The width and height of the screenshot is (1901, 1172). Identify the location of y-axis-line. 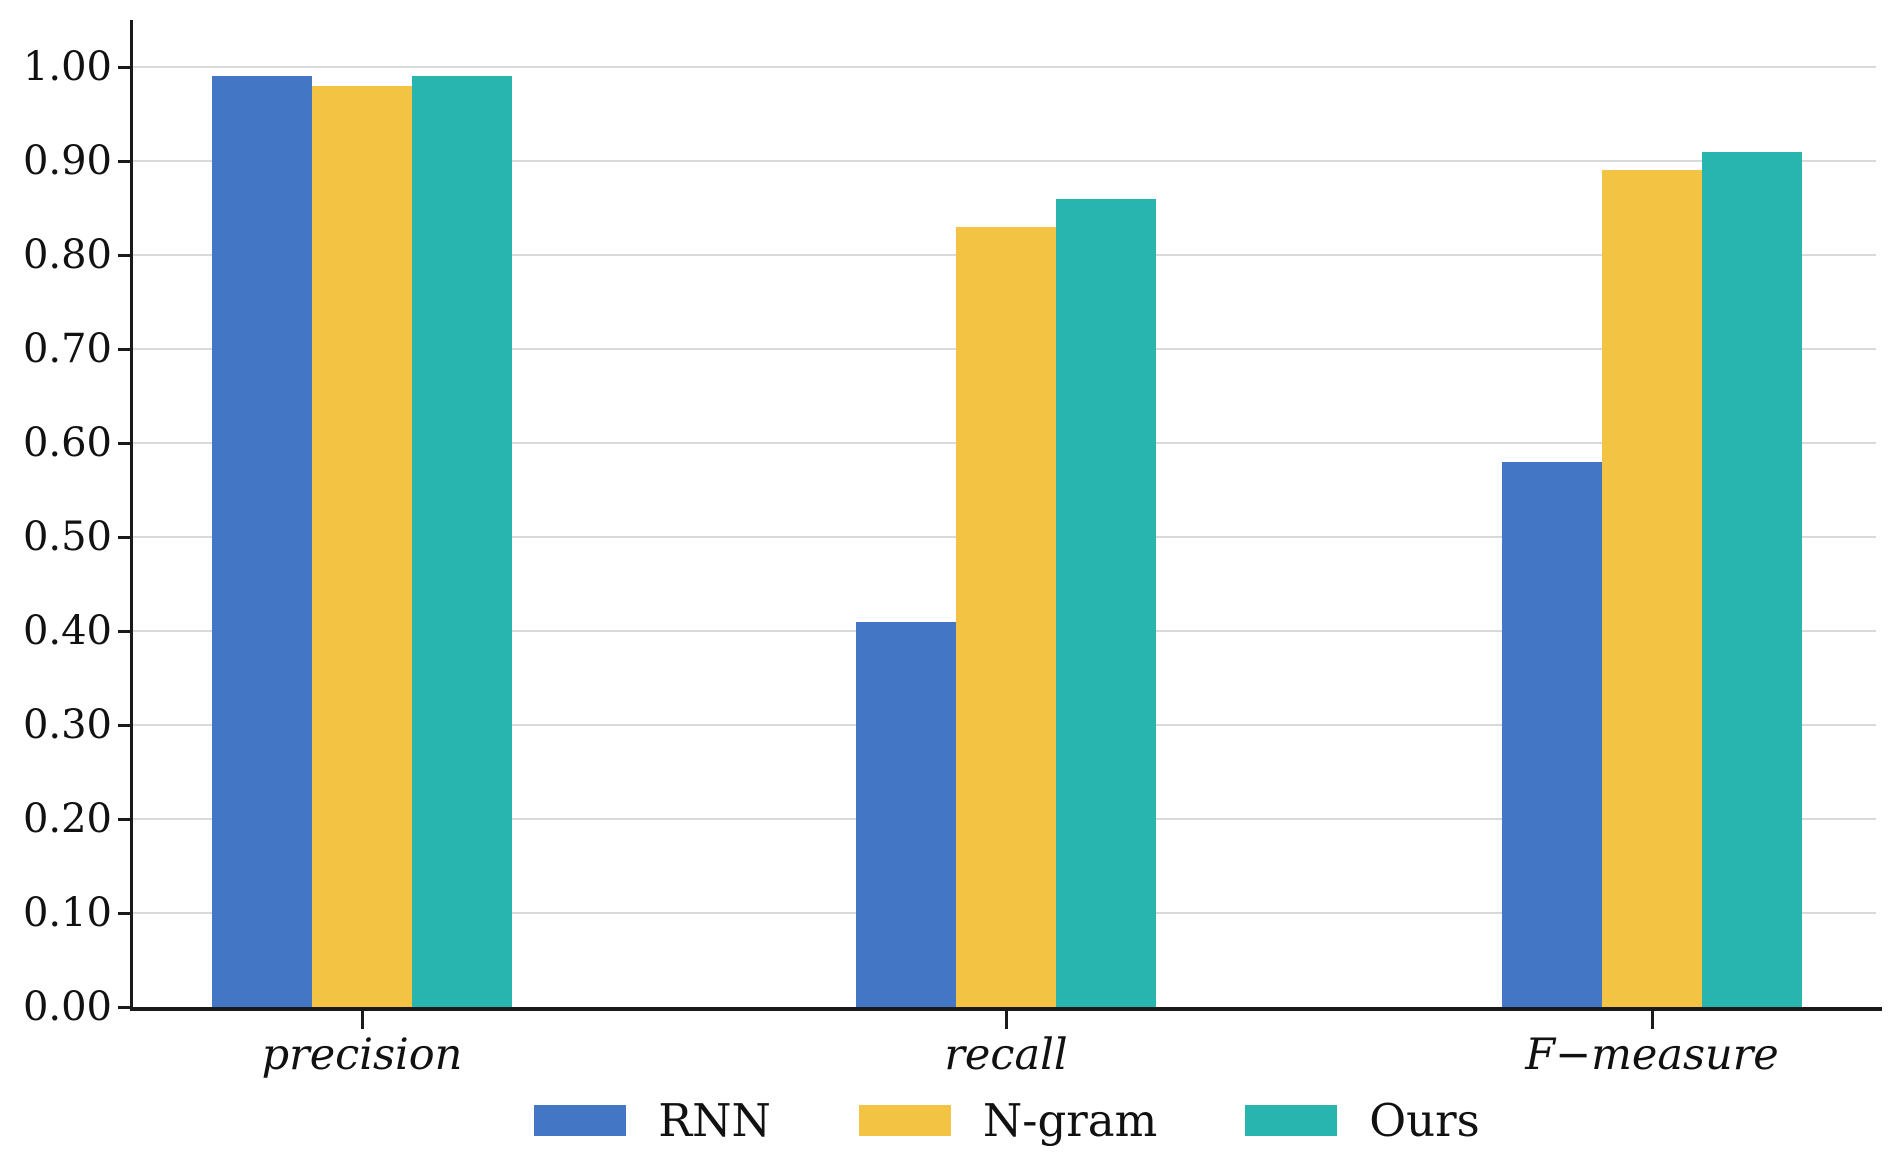
(131, 515).